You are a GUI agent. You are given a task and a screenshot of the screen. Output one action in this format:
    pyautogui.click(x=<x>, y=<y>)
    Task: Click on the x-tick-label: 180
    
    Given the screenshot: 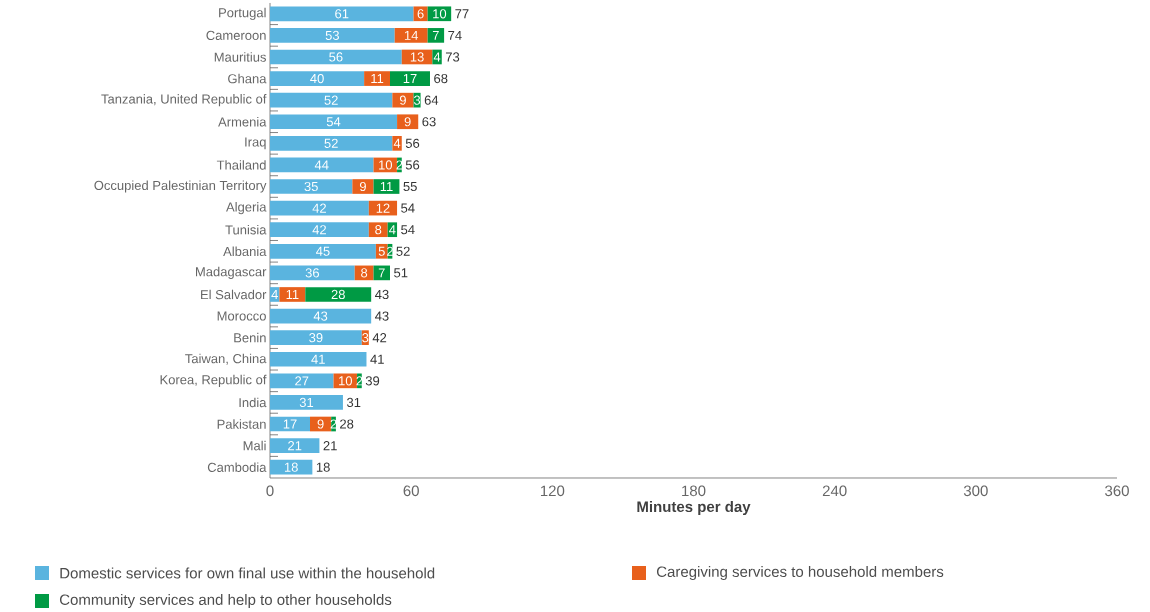 What is the action you would take?
    pyautogui.click(x=694, y=491)
    